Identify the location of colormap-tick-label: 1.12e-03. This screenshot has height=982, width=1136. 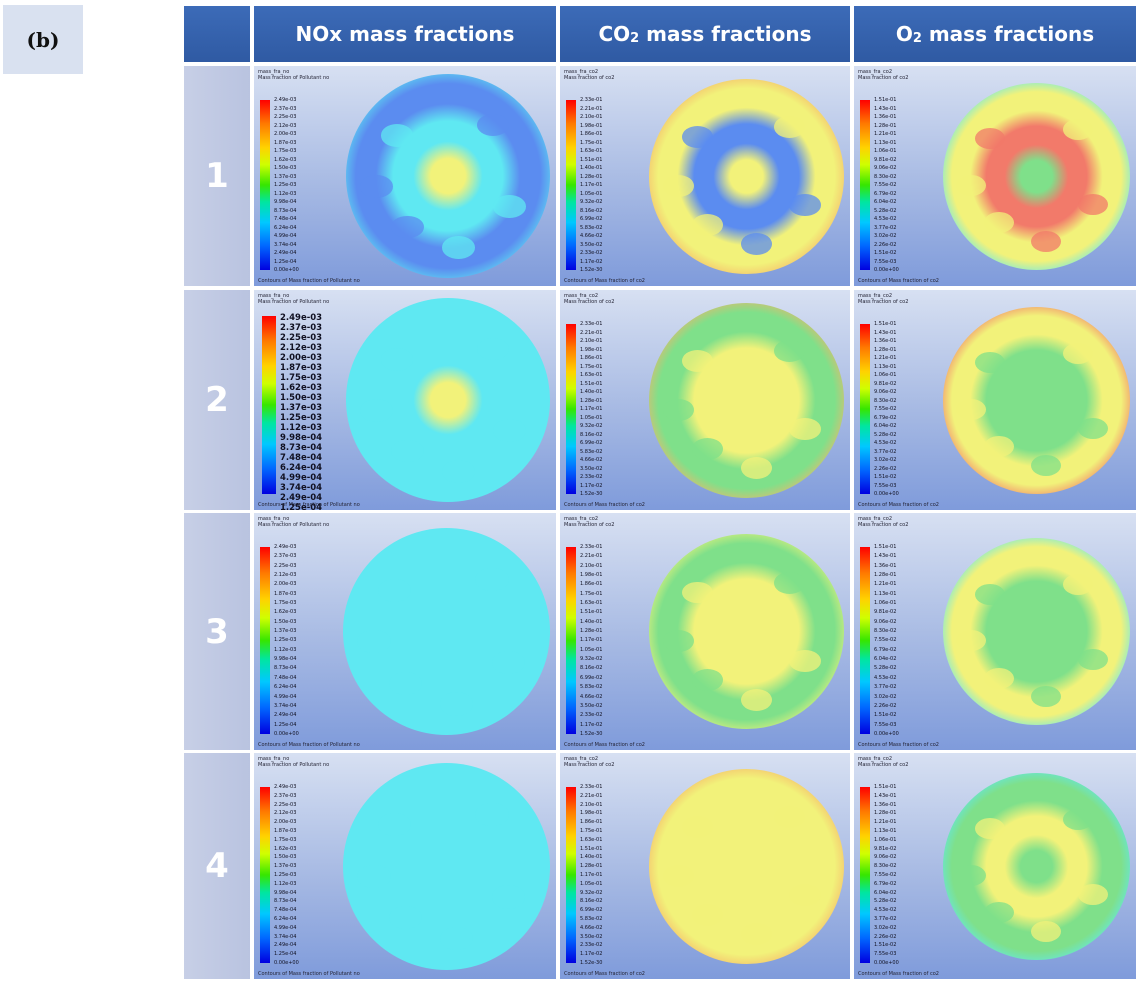
(286, 650).